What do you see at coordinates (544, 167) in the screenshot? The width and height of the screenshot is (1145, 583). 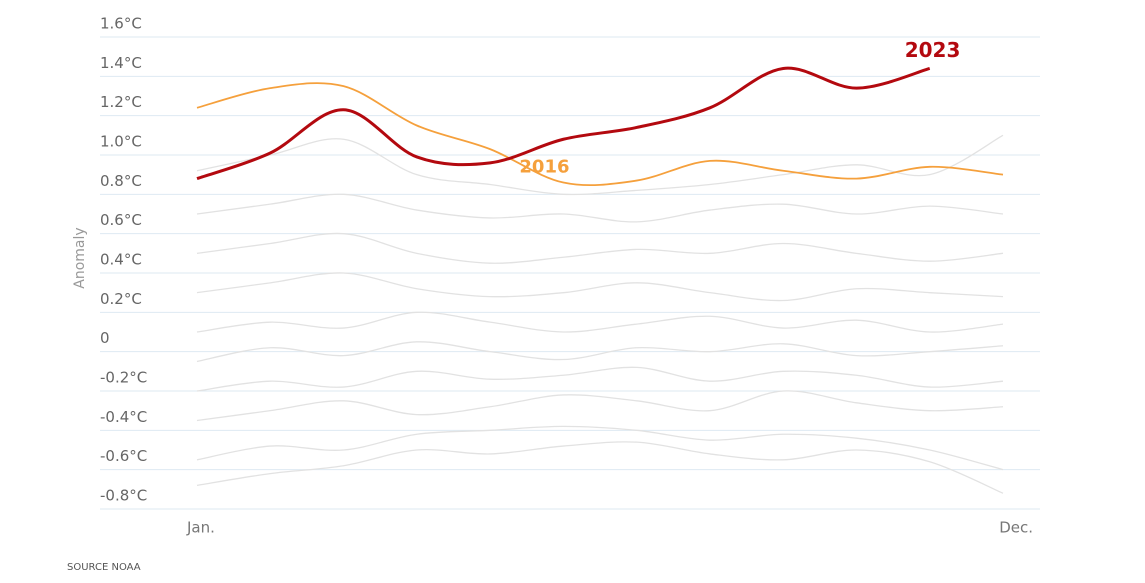 I see `series-label: 2016` at bounding box center [544, 167].